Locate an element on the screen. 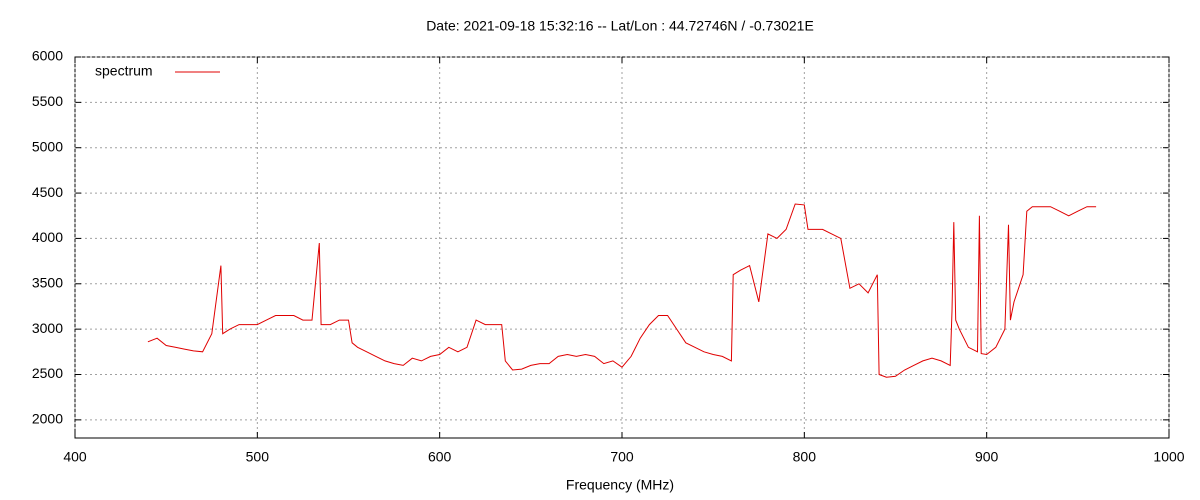  y-tick-label: 3000 is located at coordinates (47, 328).